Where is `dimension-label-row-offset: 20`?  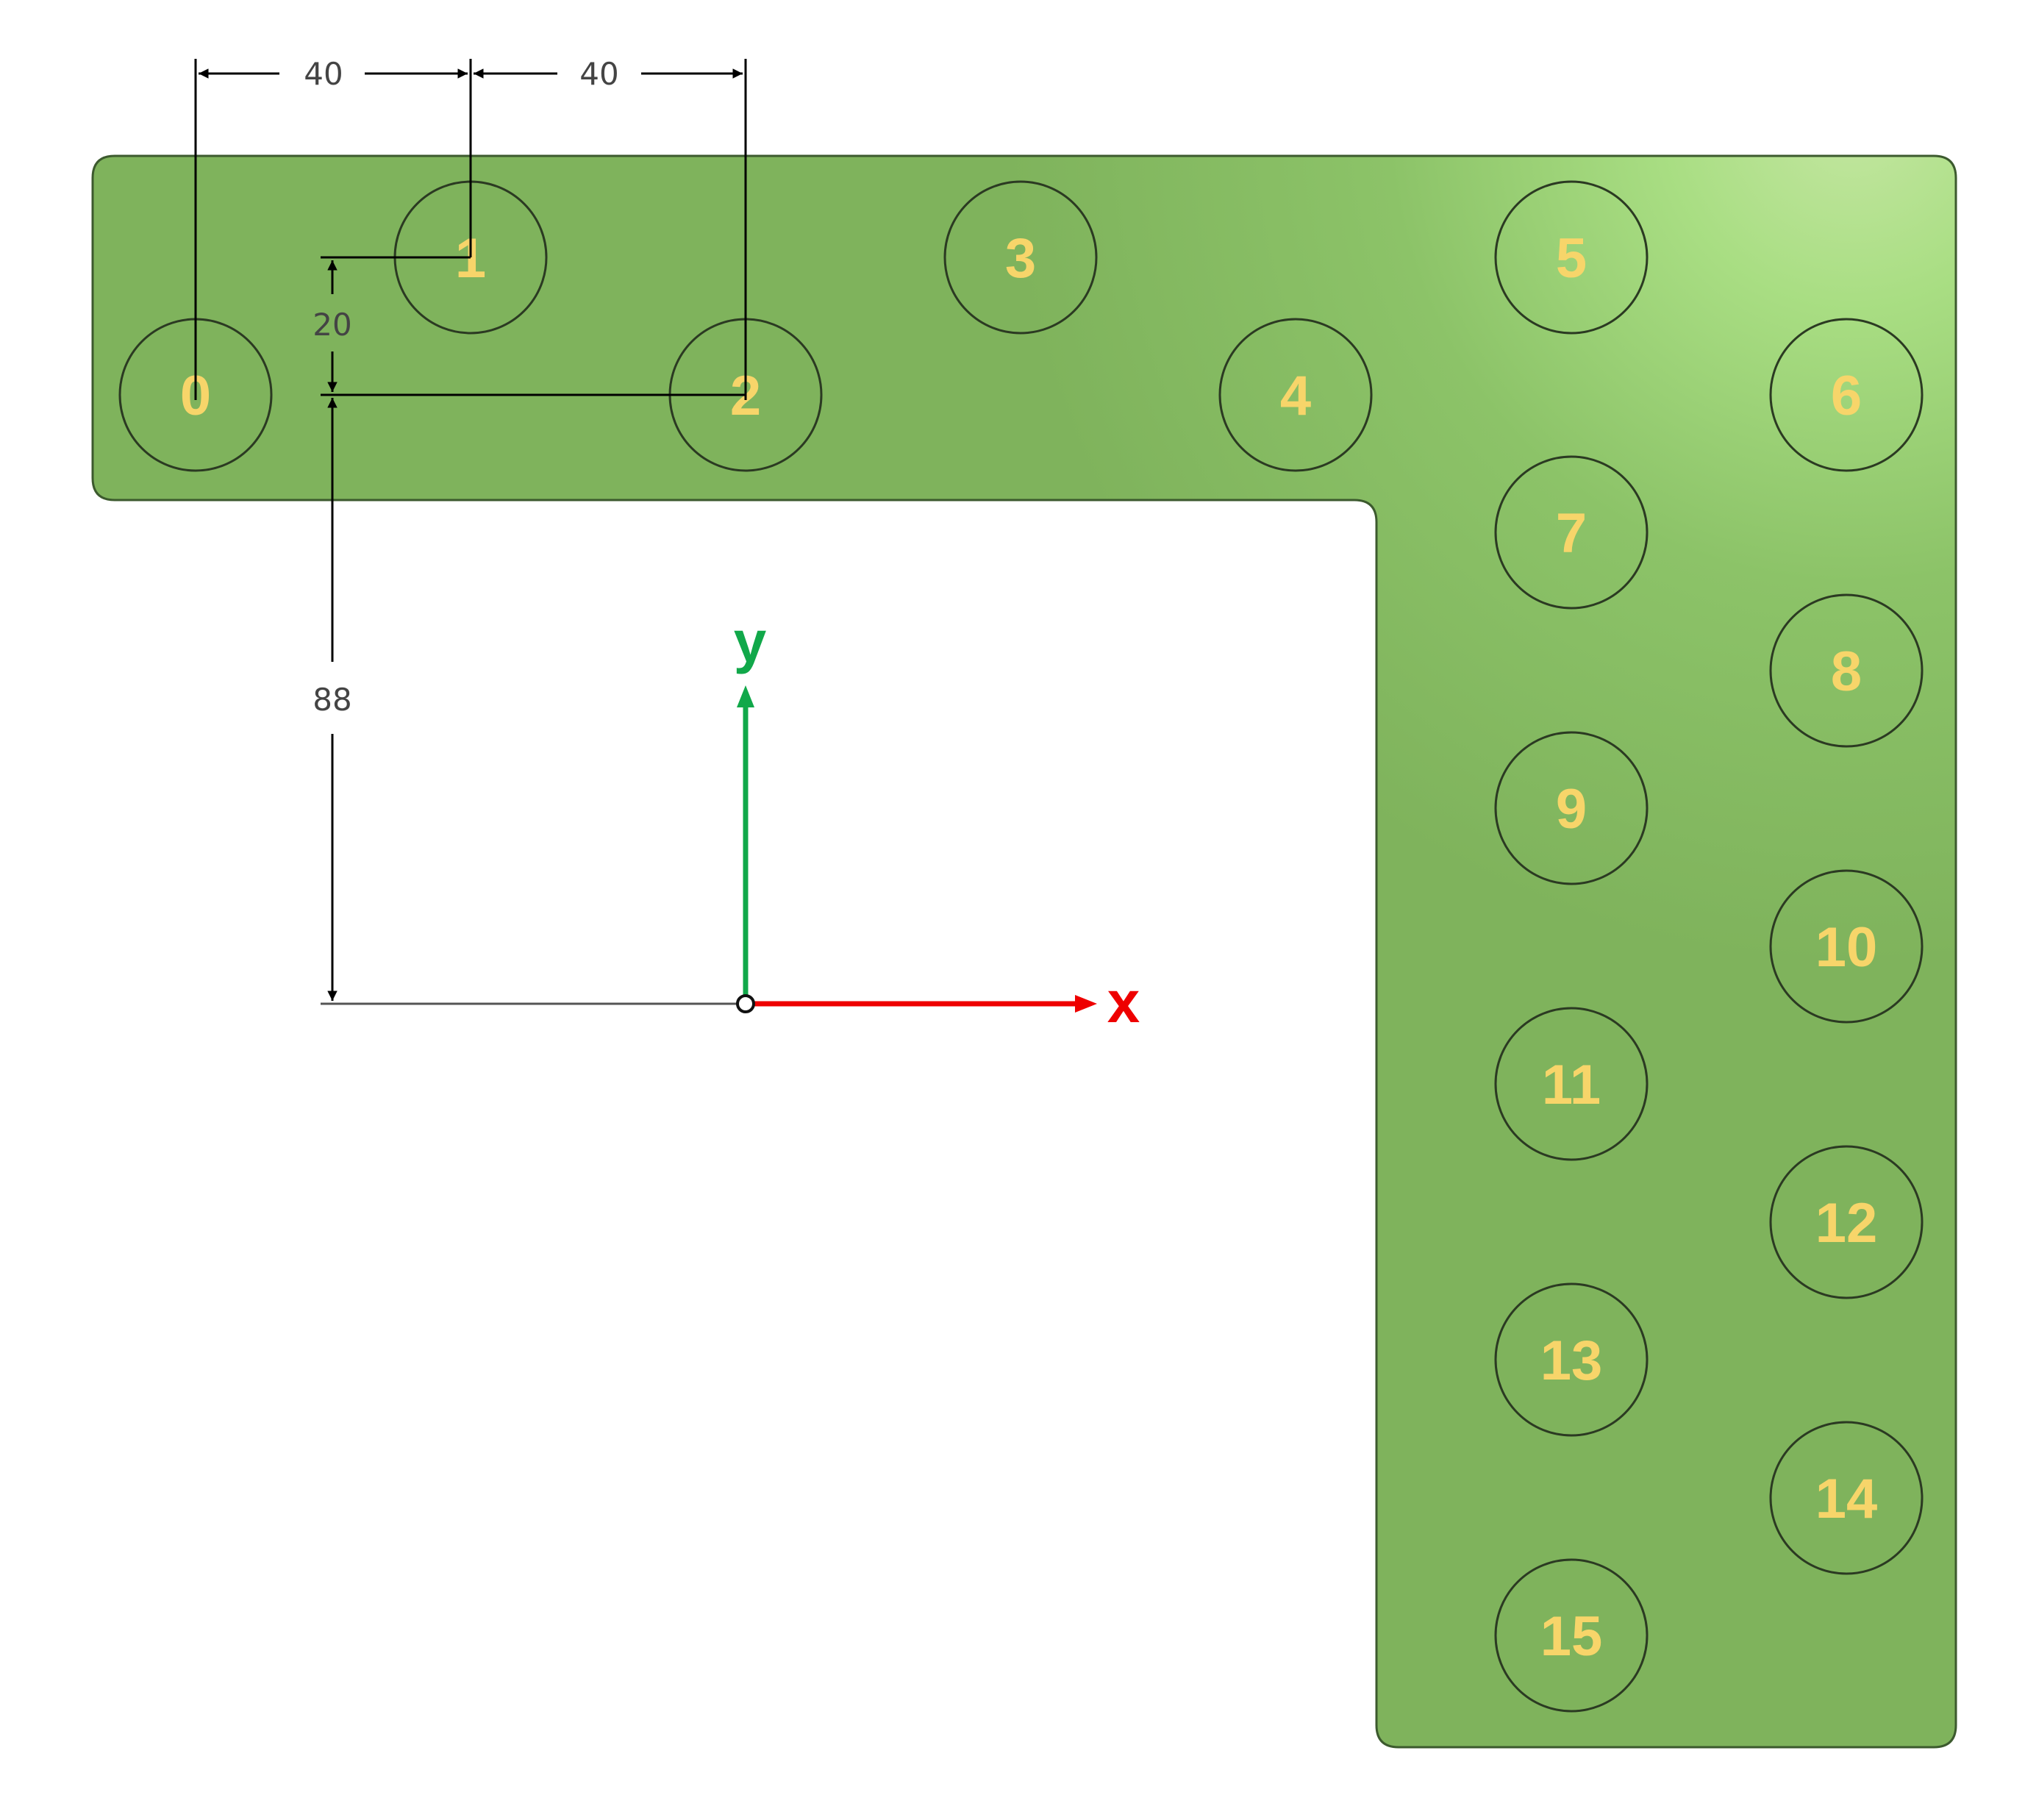
dimension-label-row-offset: 20 is located at coordinates (332, 325).